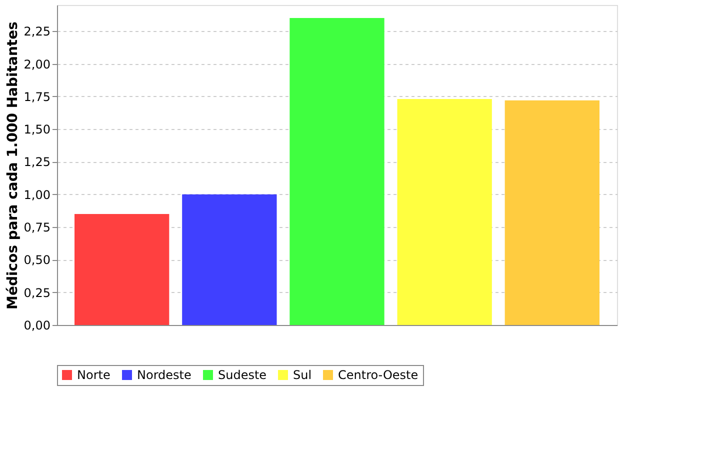 The height and width of the screenshot is (463, 710). What do you see at coordinates (37, 227) in the screenshot?
I see `y-tick-label: 0,75` at bounding box center [37, 227].